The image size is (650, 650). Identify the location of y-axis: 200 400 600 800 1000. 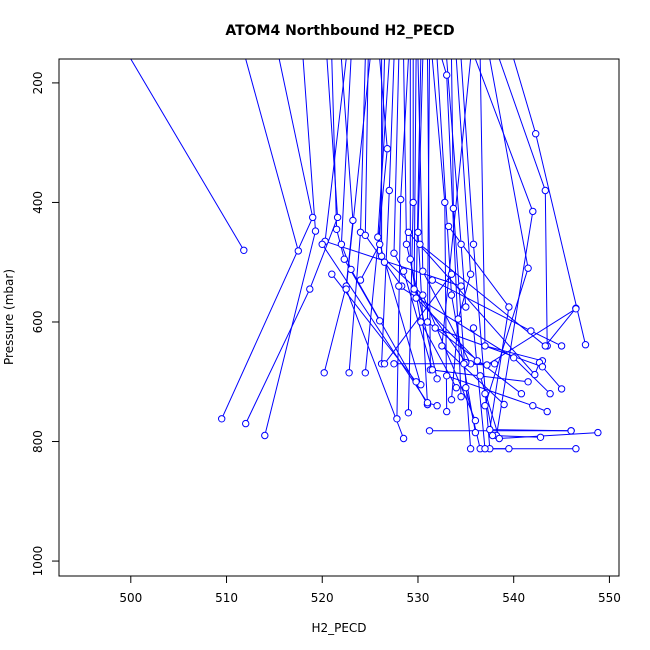
(45, 323).